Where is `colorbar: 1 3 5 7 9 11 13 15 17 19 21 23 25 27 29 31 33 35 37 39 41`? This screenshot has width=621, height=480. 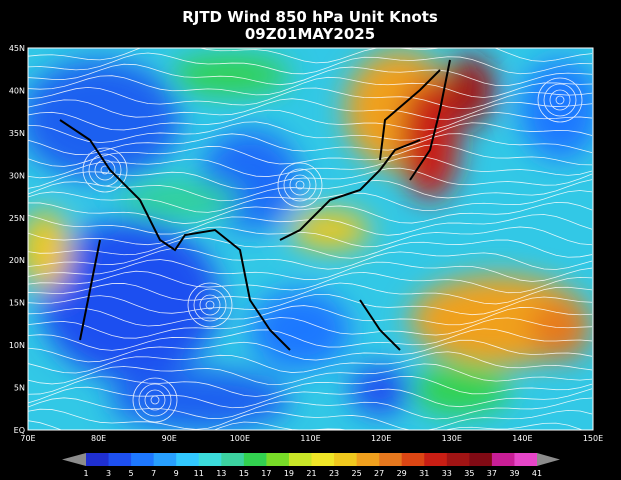
colorbar: 1 3 5 7 9 11 13 15 17 19 21 23 25 27 29 31 33 35 37 39 41 is located at coordinates (311, 465).